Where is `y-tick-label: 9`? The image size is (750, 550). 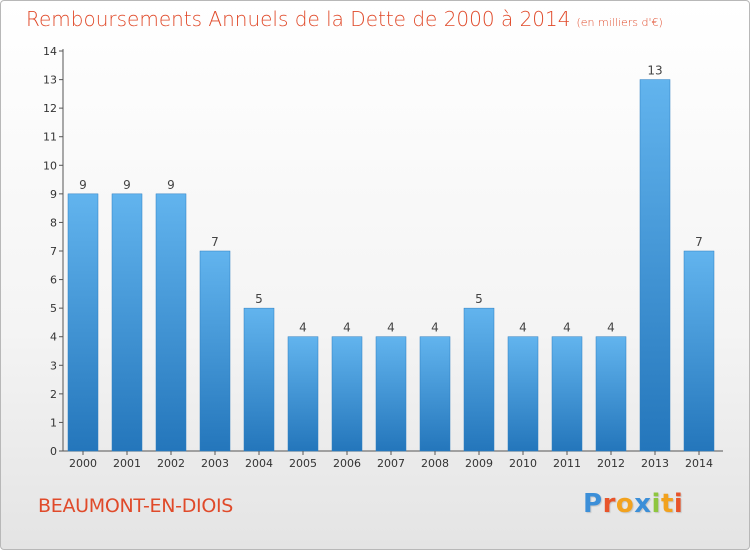 y-tick-label: 9 is located at coordinates (53, 194).